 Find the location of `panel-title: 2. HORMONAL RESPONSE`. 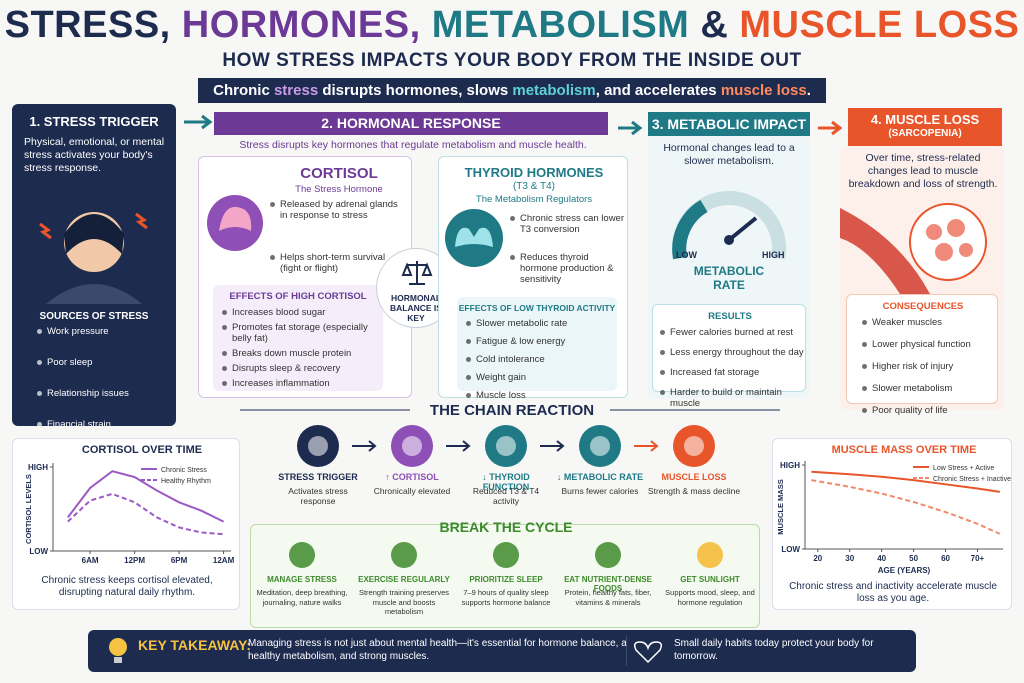

panel-title: 2. HORMONAL RESPONSE is located at coordinates (411, 123).